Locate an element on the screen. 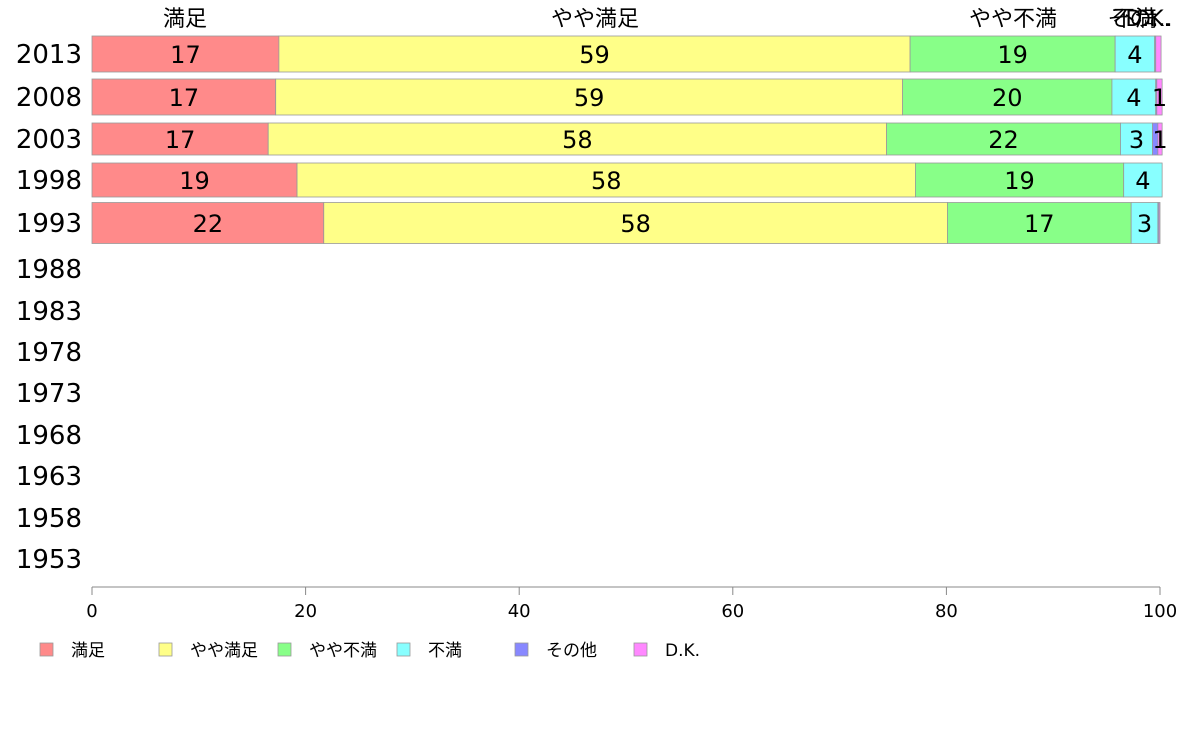  legend-label: 満足 is located at coordinates (88, 651).